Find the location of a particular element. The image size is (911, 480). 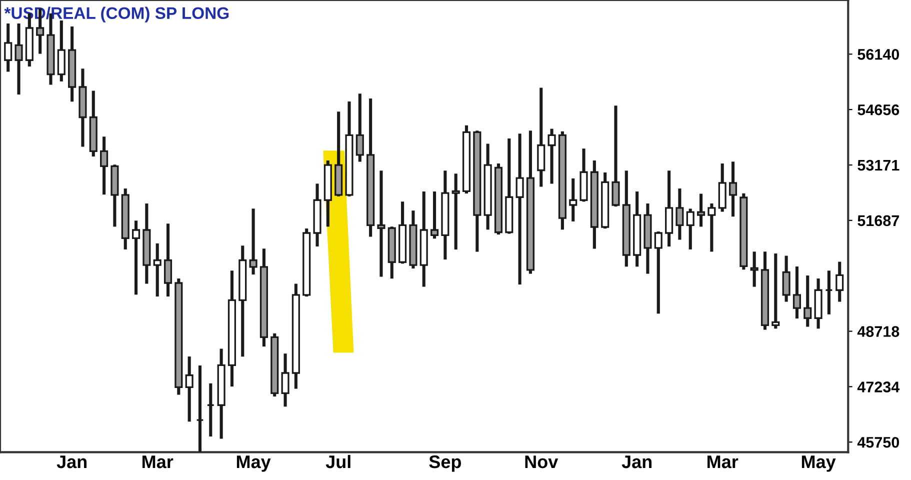

y-tick-label: 47234 is located at coordinates (878, 387).